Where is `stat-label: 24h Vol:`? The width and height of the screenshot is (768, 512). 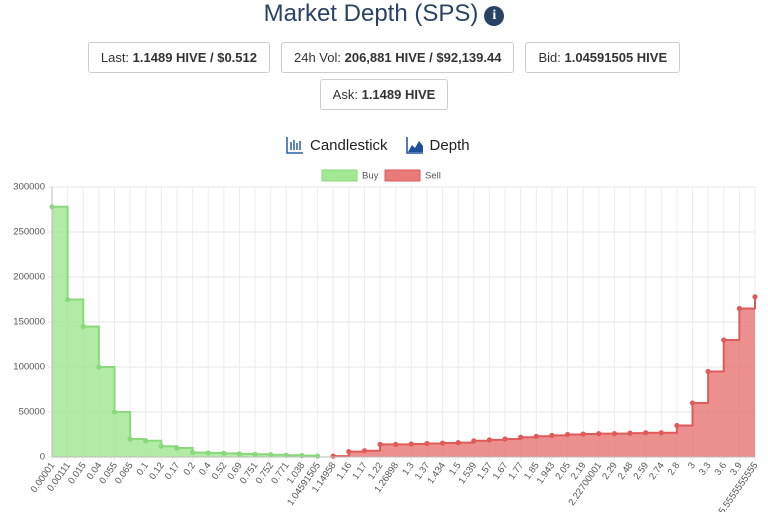
stat-label: 24h Vol: is located at coordinates (317, 57).